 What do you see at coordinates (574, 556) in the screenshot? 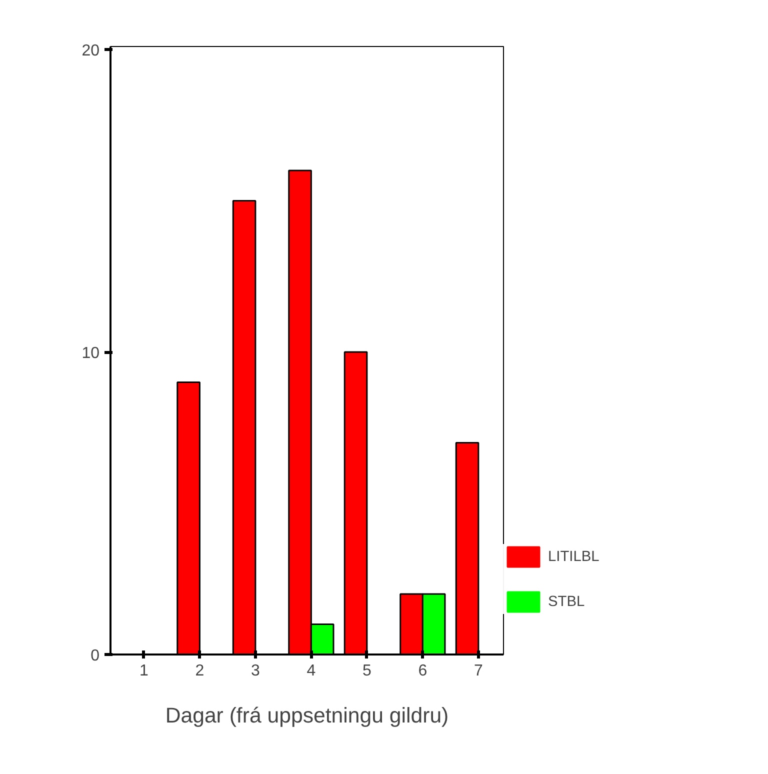
I see `legend-label: LITILBL` at bounding box center [574, 556].